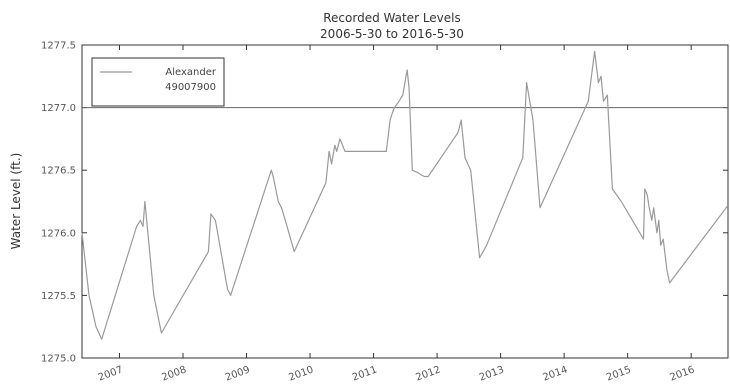 This screenshot has width=730, height=390. I want to click on x-tick-label: 2010, so click(301, 373).